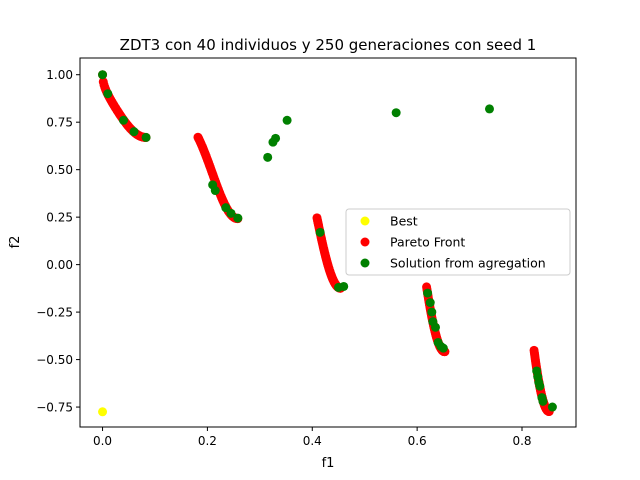  What do you see at coordinates (521, 441) in the screenshot?
I see `x-tick-label: 0.8` at bounding box center [521, 441].